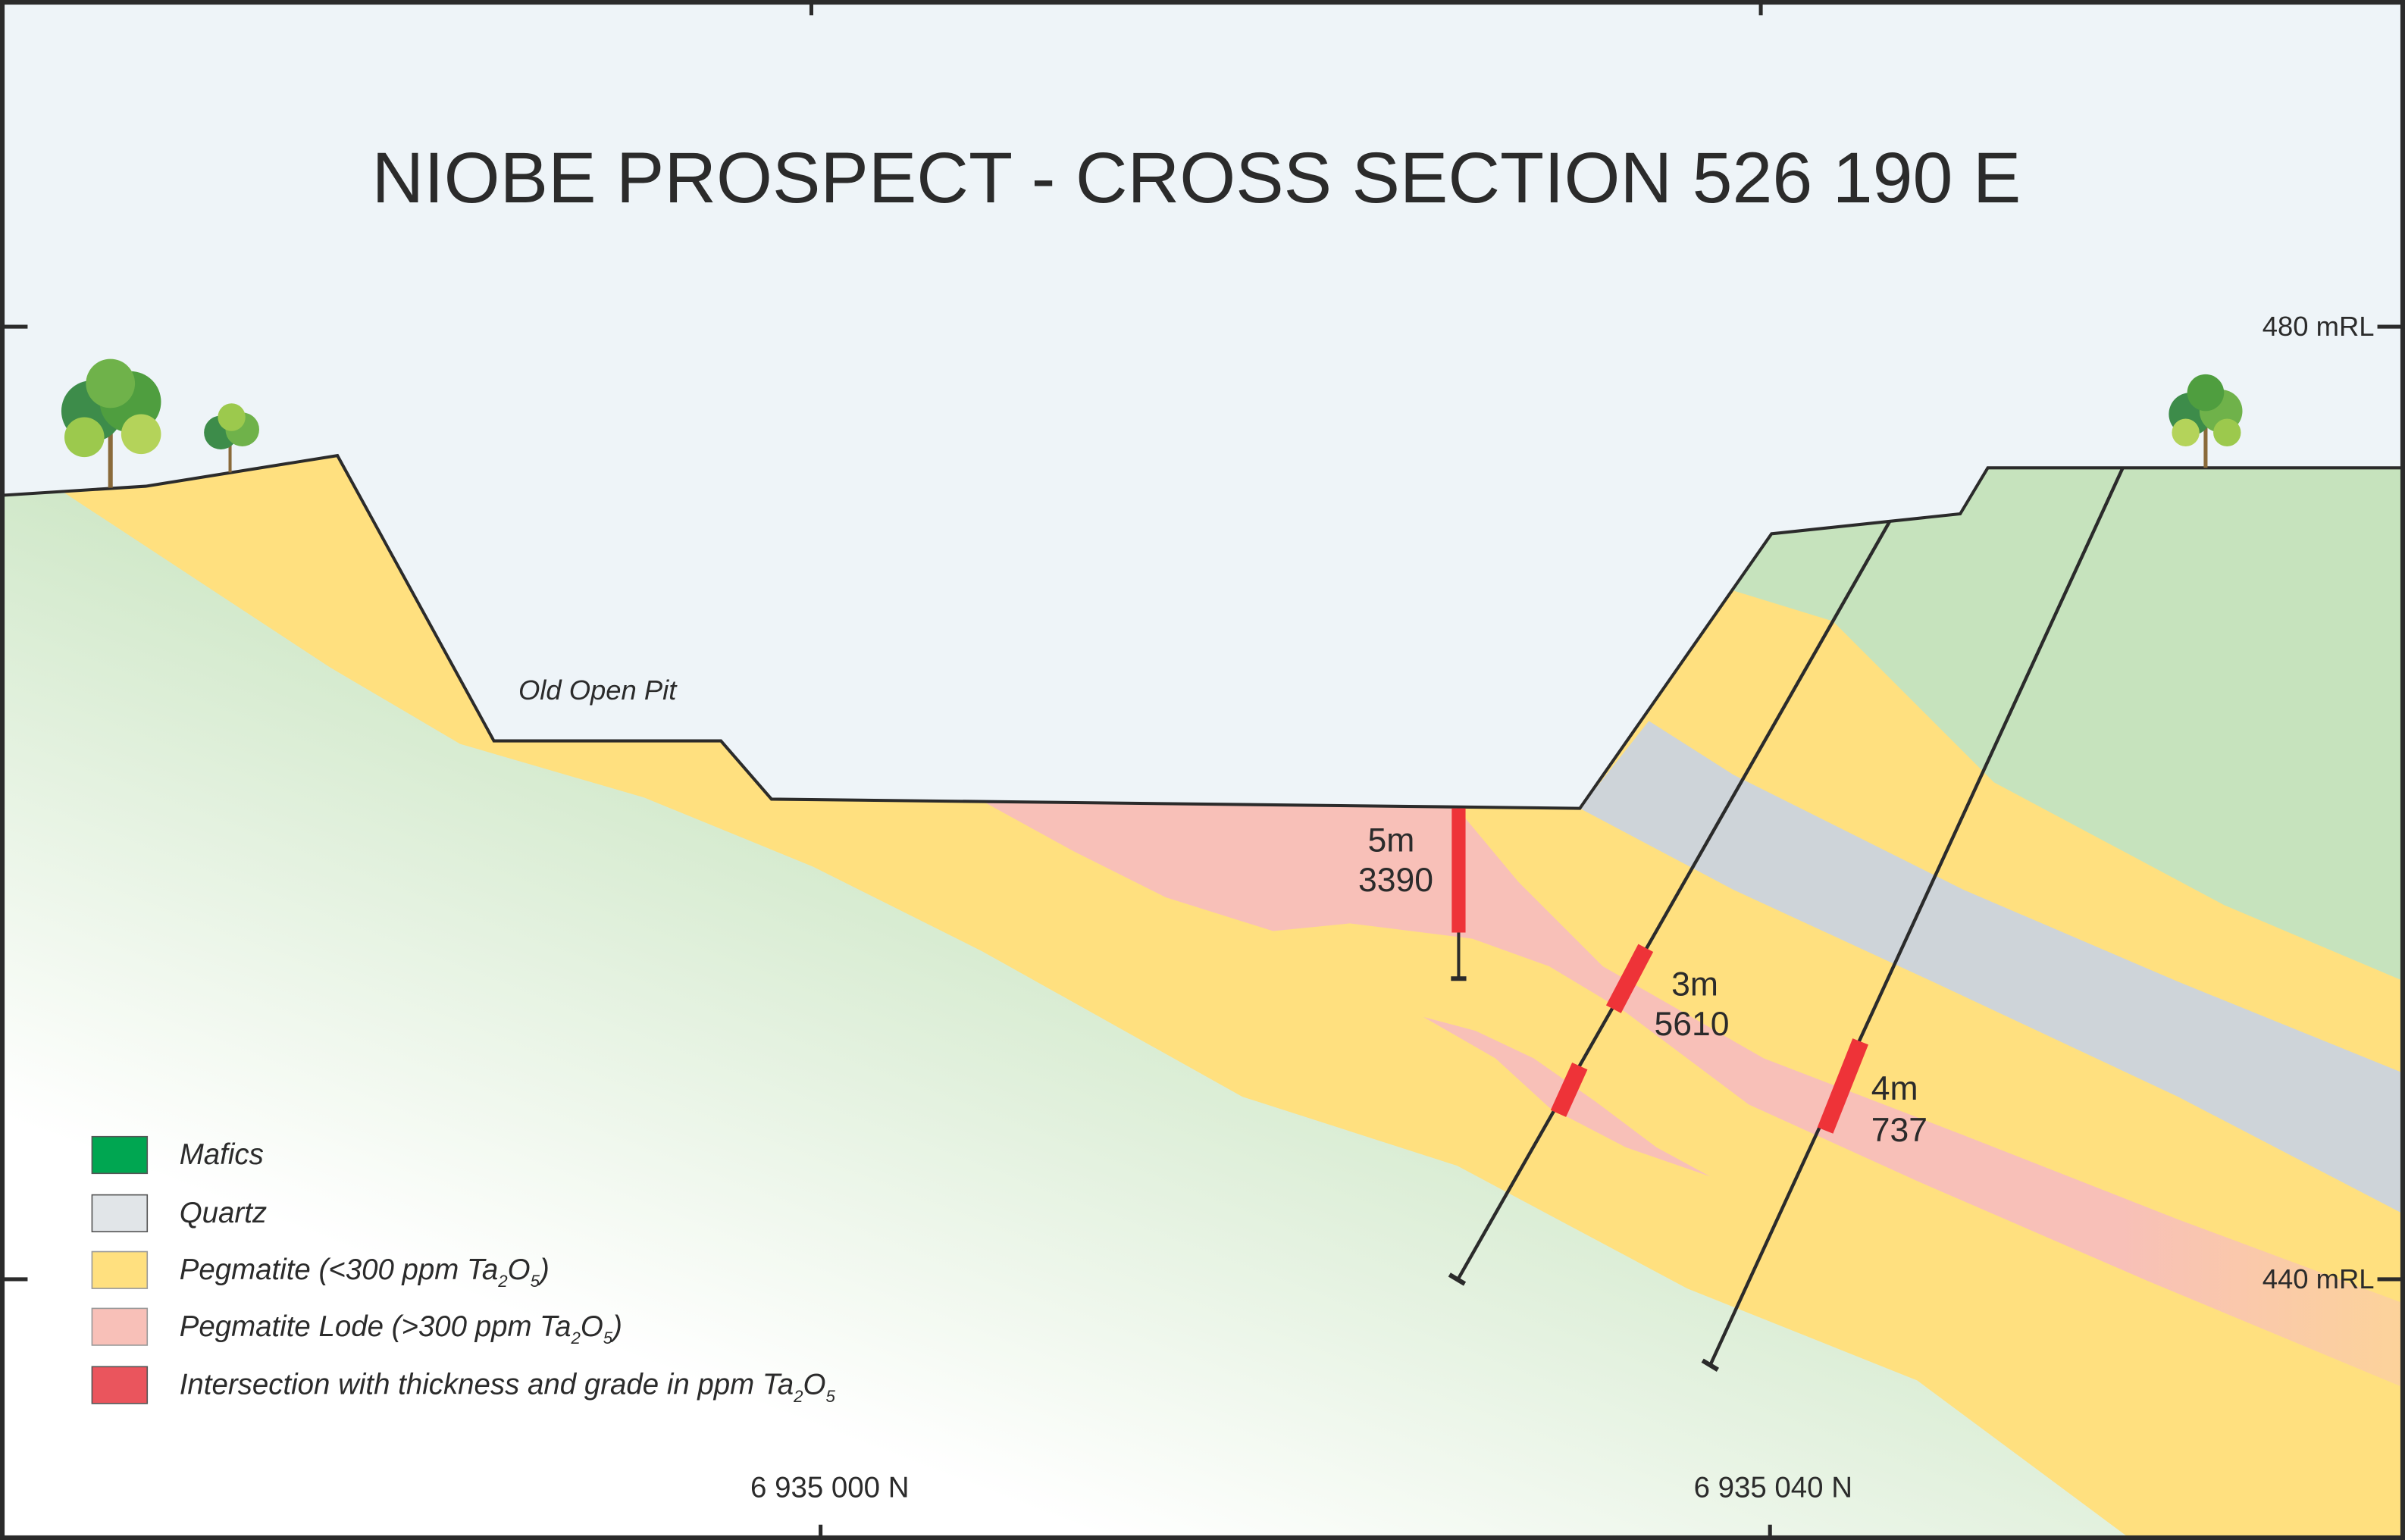 This screenshot has height=1540, width=2405. What do you see at coordinates (1692, 1005) in the screenshot?
I see `intersection-label: 3m 5610` at bounding box center [1692, 1005].